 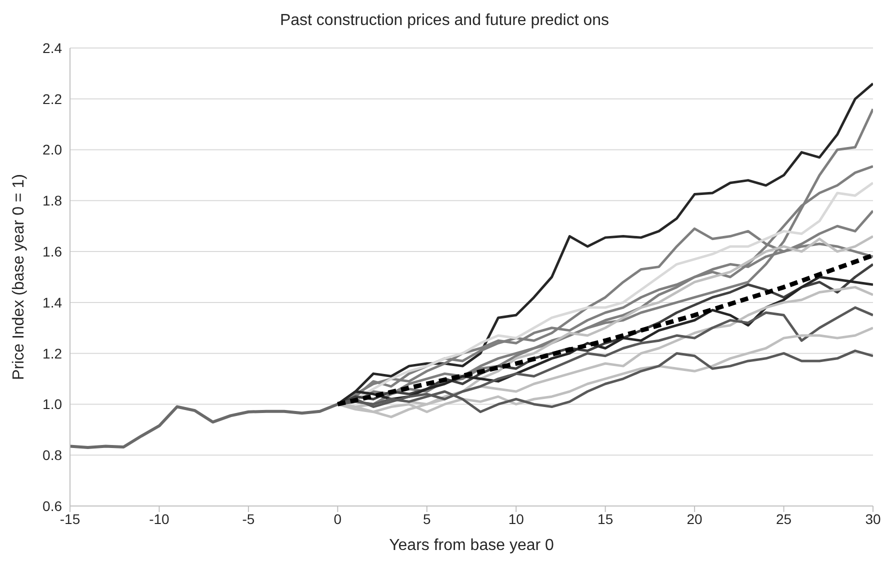 What do you see at coordinates (338, 518) in the screenshot?
I see `x-tick-label: 0` at bounding box center [338, 518].